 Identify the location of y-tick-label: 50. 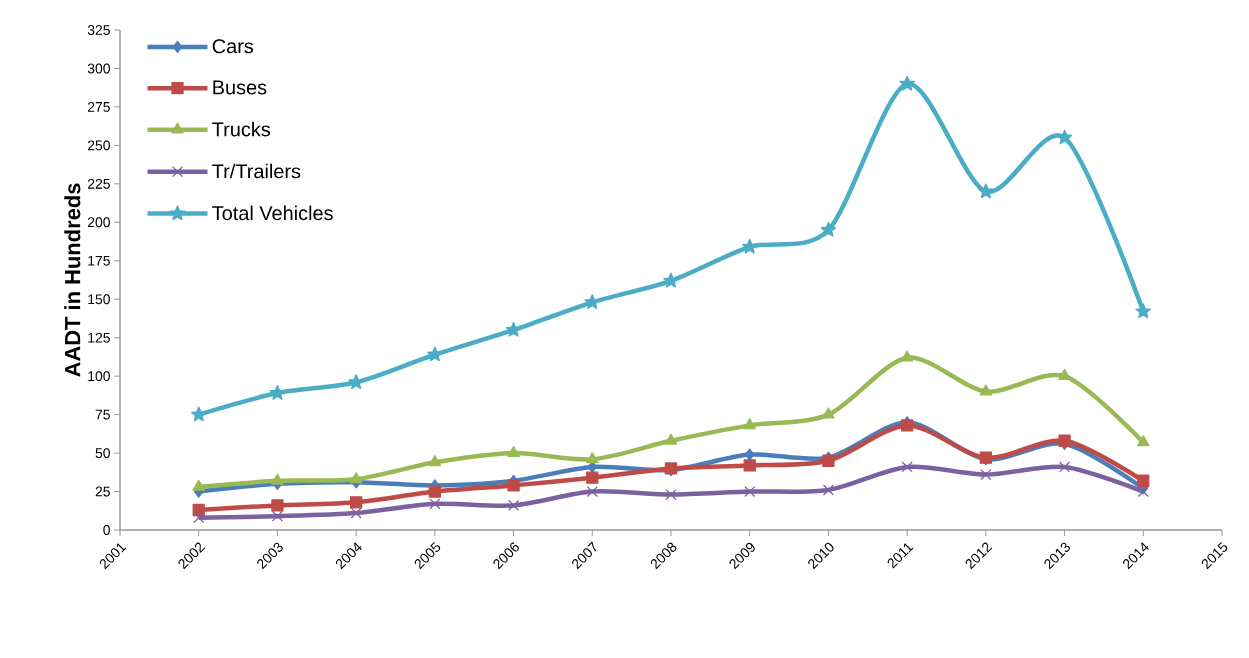
(102, 453).